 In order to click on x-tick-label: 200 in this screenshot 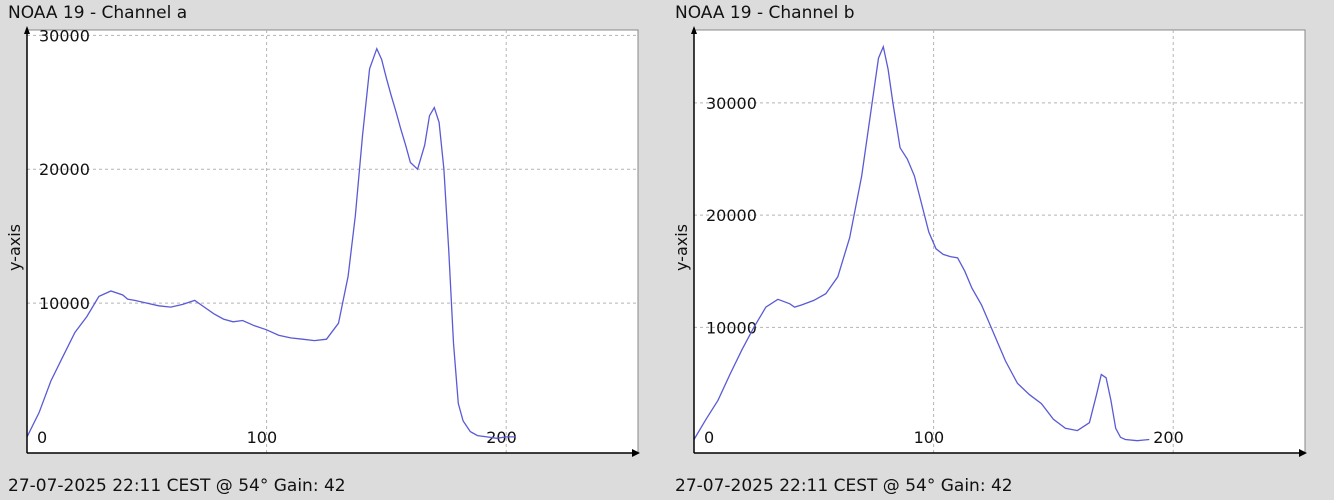, I will do `click(1168, 437)`.